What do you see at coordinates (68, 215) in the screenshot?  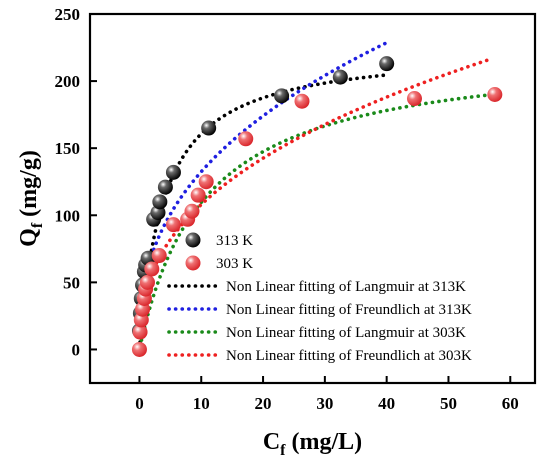 I see `y-tick-label: 100` at bounding box center [68, 215].